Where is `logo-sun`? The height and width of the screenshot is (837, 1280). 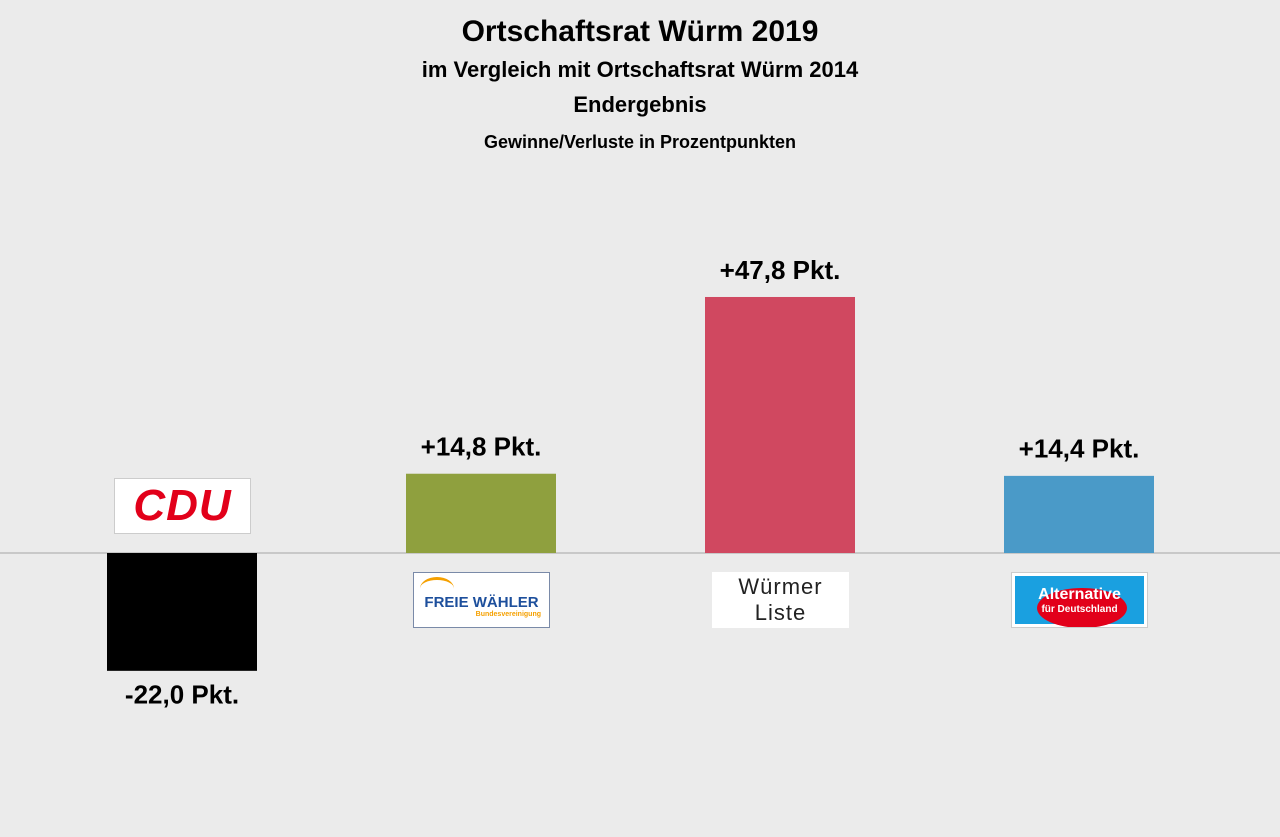 logo-sun is located at coordinates (437, 588).